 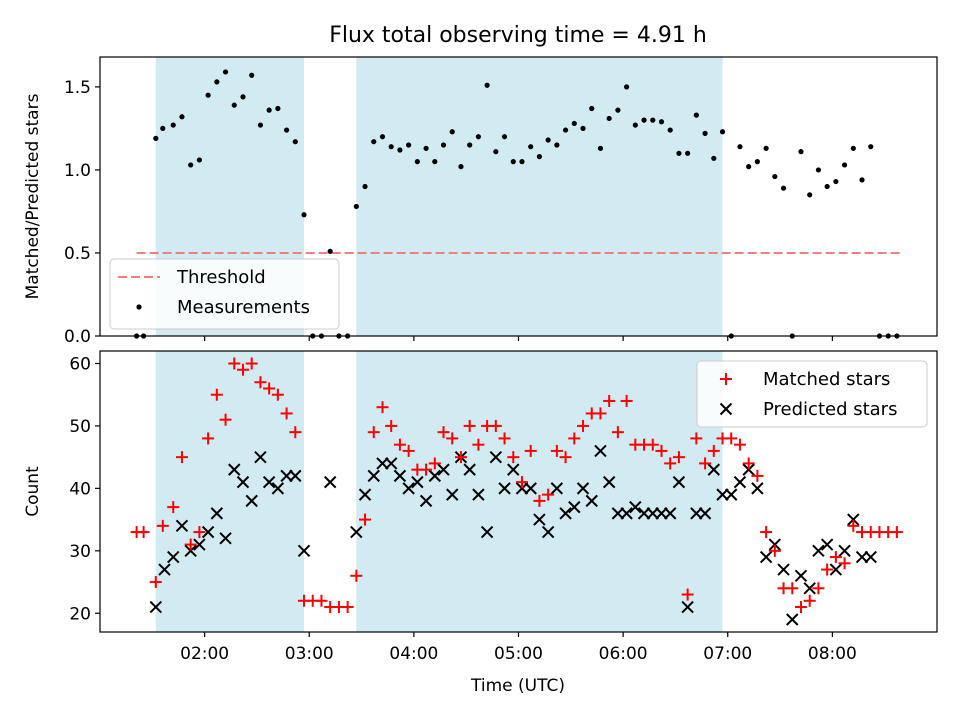 What do you see at coordinates (77, 254) in the screenshot?
I see `ratio-y-tick-label: 0.5` at bounding box center [77, 254].